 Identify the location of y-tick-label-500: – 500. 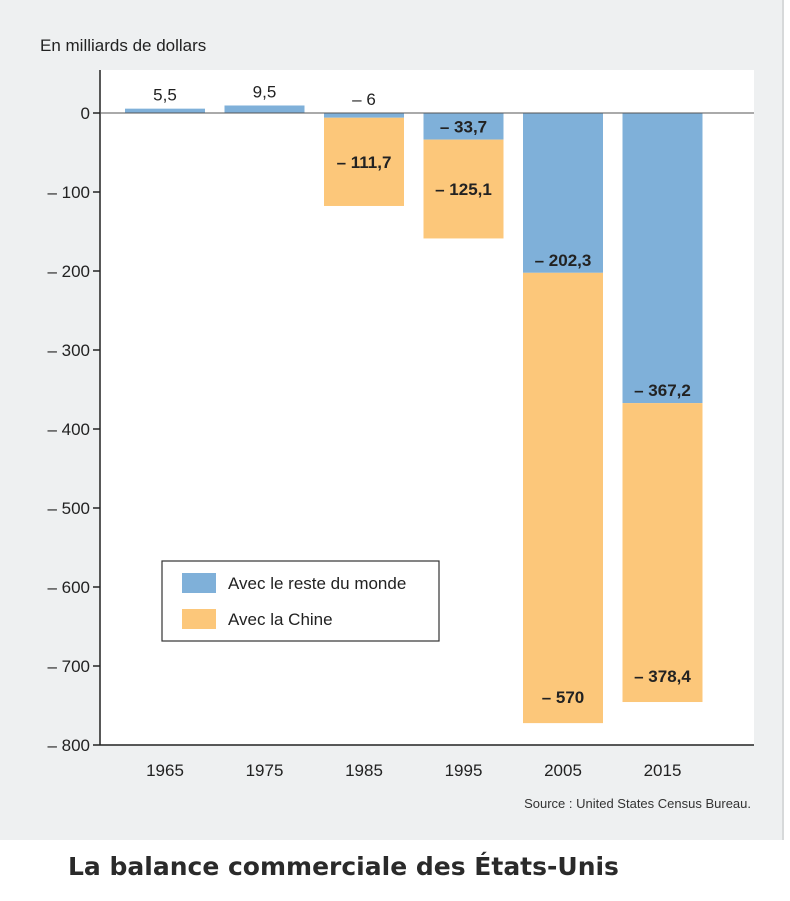
(68, 508).